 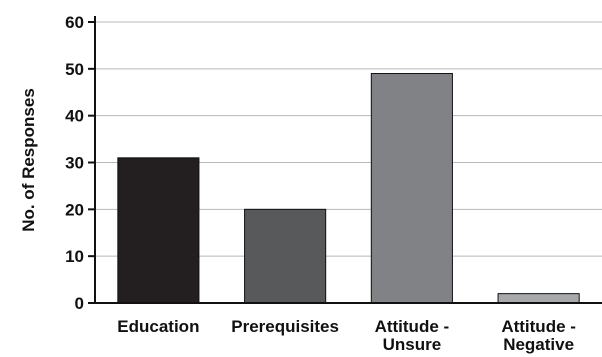 I want to click on y-tick-label: 40, so click(x=74, y=116).